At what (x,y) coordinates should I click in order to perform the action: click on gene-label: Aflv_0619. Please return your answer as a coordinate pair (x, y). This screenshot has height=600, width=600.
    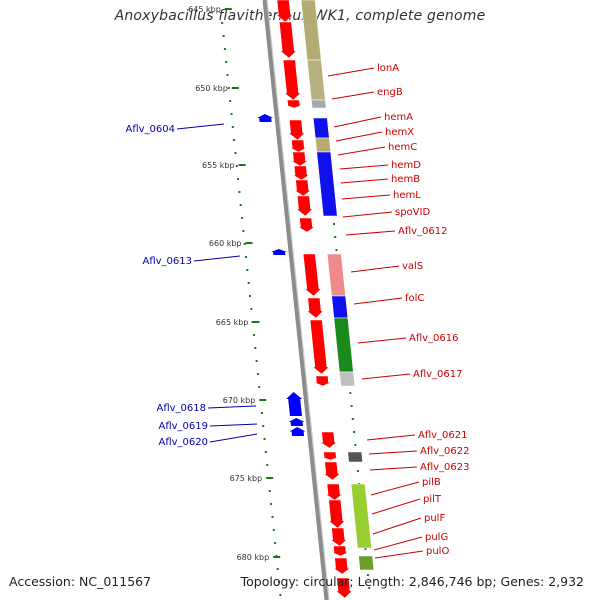
    Looking at the image, I should click on (183, 426).